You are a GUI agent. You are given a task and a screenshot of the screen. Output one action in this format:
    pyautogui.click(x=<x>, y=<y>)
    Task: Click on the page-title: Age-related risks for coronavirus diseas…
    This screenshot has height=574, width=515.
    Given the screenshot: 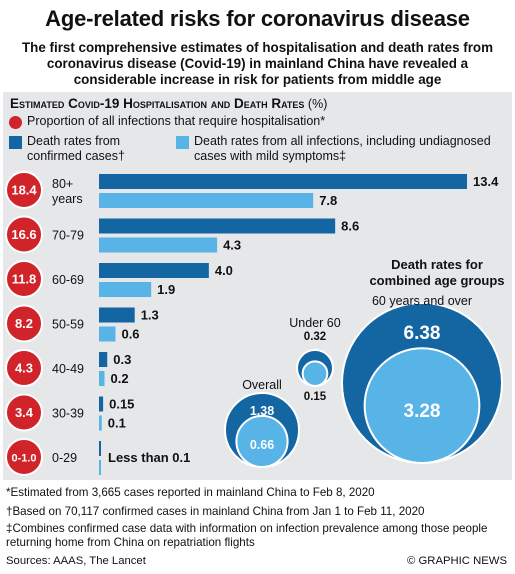 What is the action you would take?
    pyautogui.click(x=257, y=18)
    